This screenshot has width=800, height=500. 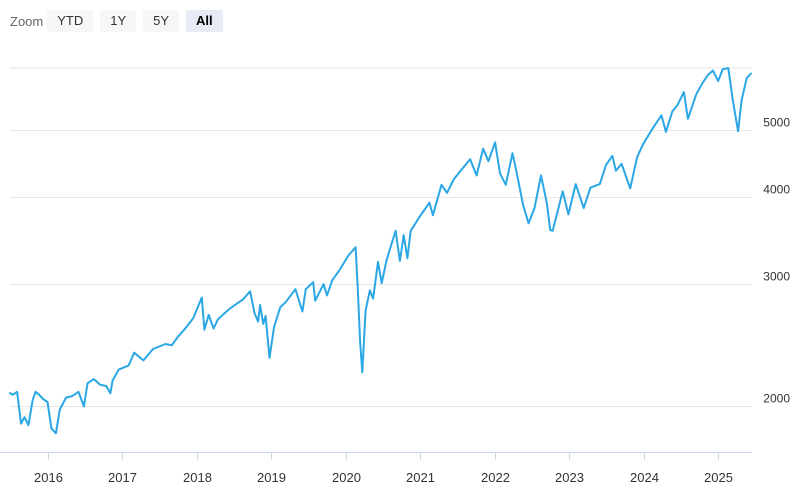 What do you see at coordinates (776, 123) in the screenshot?
I see `y-tick-label-5000: 5000` at bounding box center [776, 123].